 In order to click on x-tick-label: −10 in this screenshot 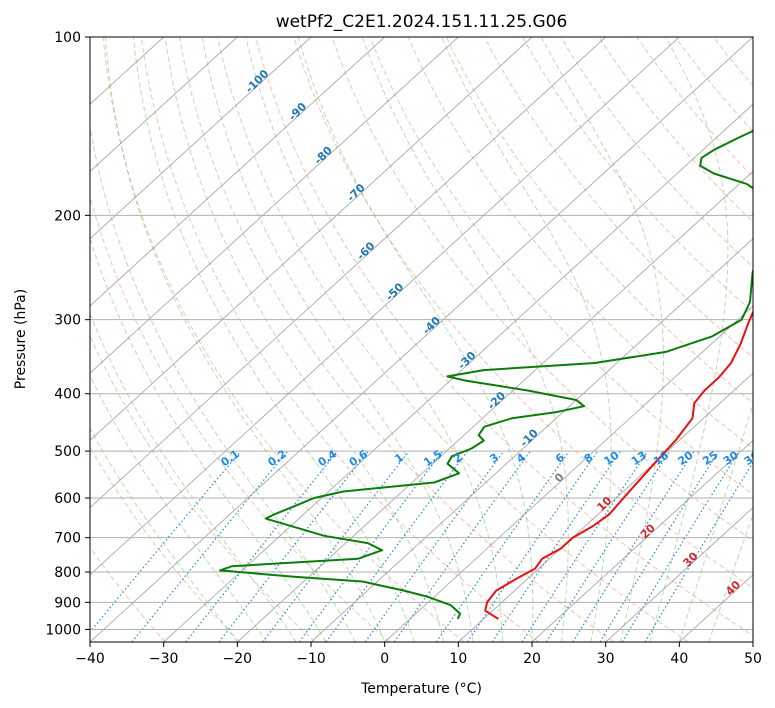, I will do `click(311, 659)`.